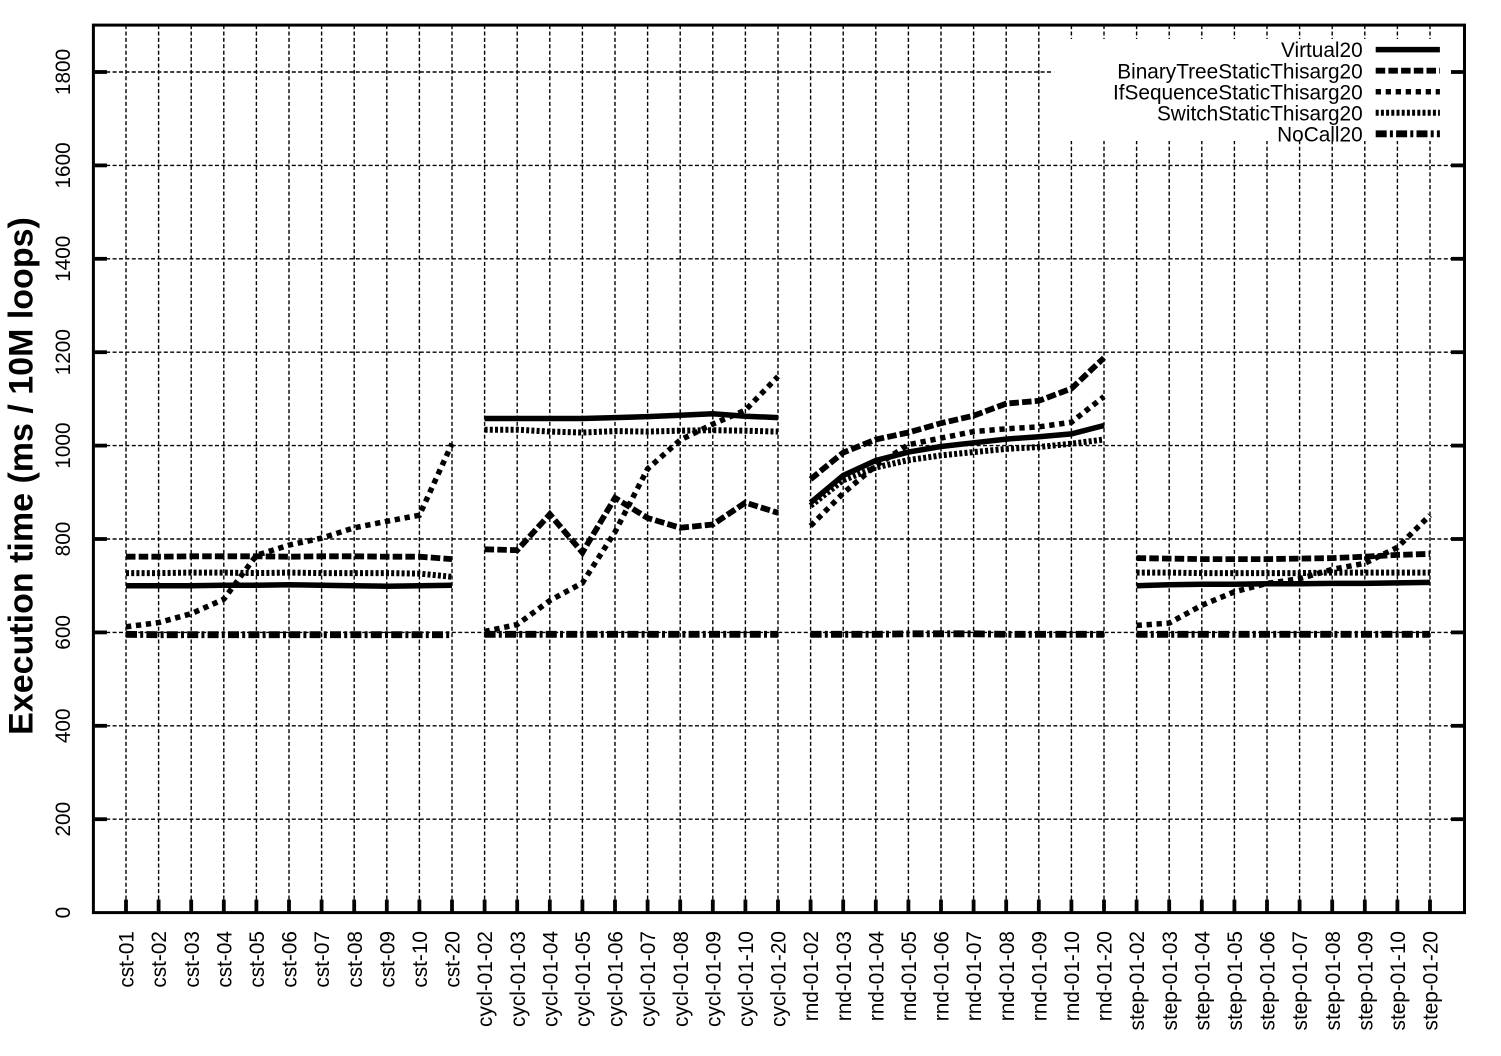 Image resolution: width=1501 pixels, height=1056 pixels. Describe the element at coordinates (63, 165) in the screenshot. I see `svg-text: 1600` at that location.